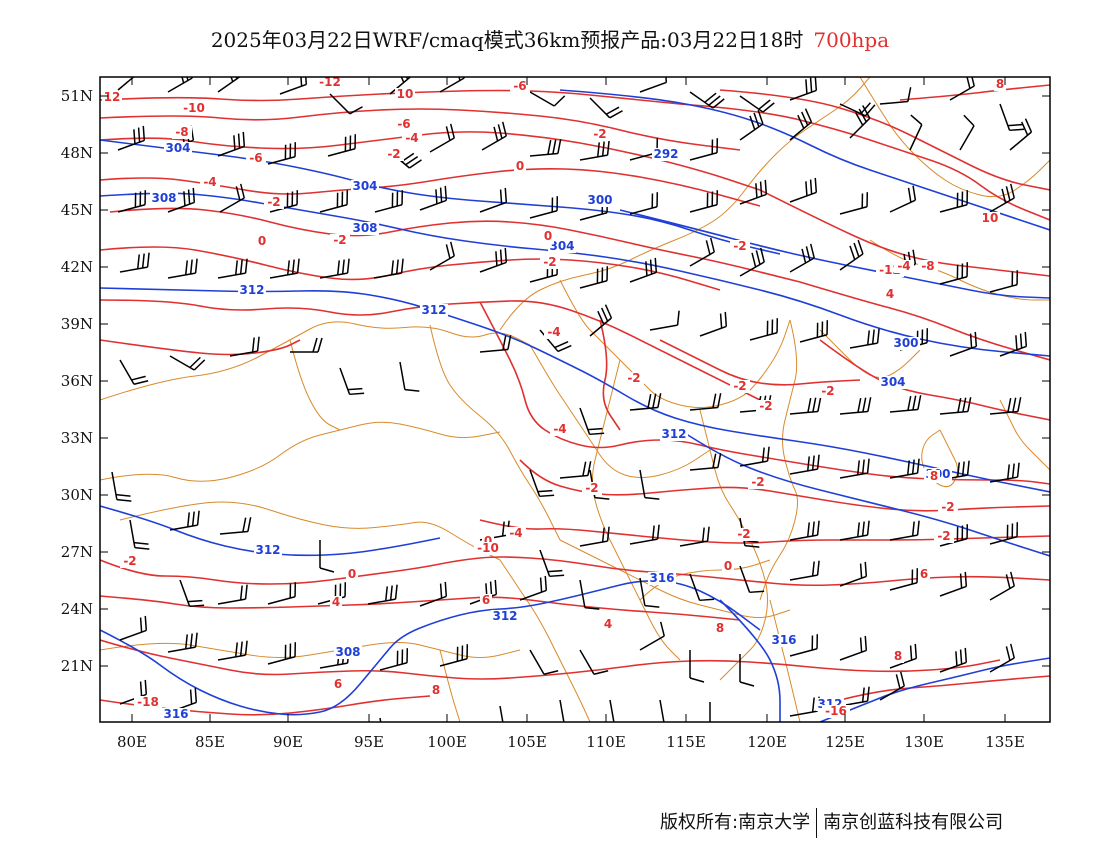 This screenshot has width=1100, height=850. What do you see at coordinates (403, 124) in the screenshot?
I see `temperature-label: -6` at bounding box center [403, 124].